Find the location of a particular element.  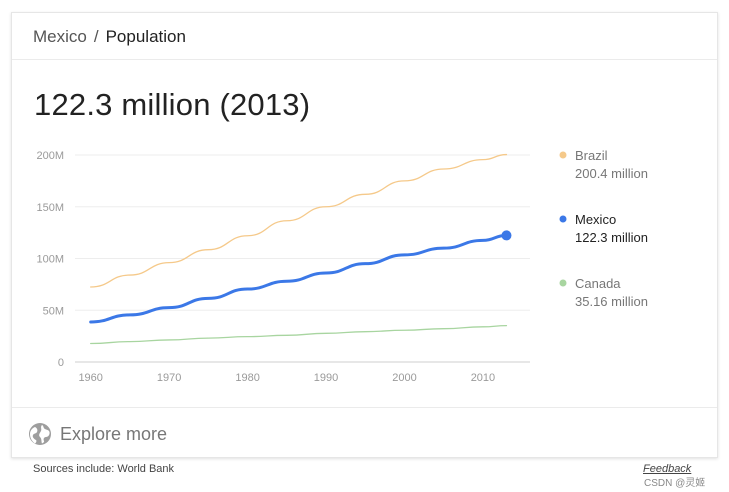

globe-icon is located at coordinates (40, 434).